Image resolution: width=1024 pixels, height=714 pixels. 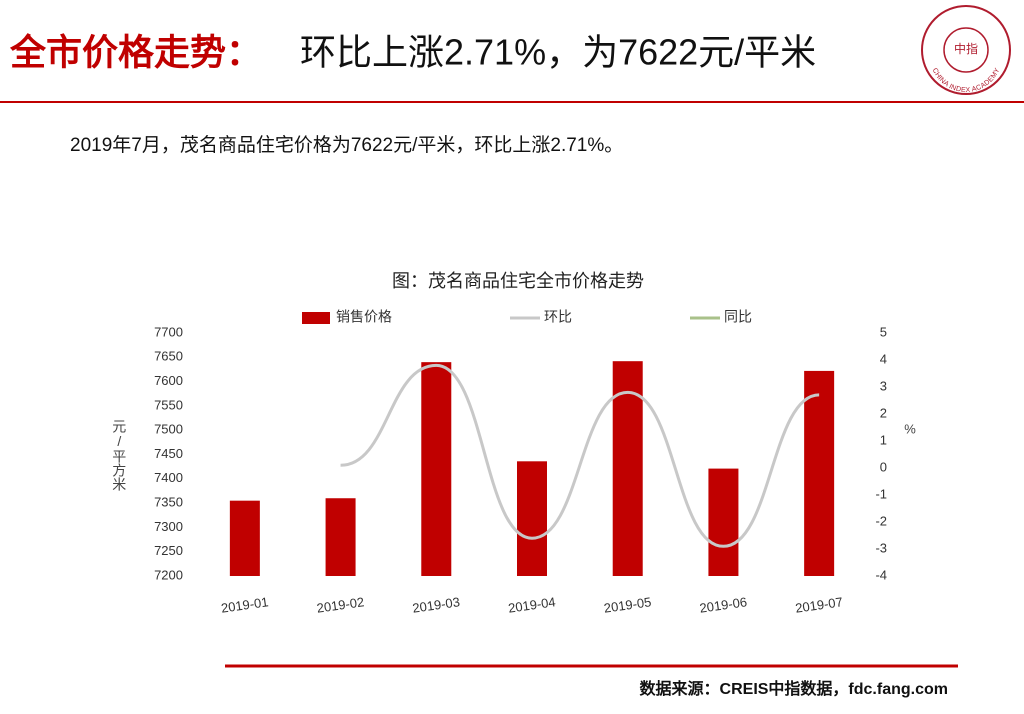 What do you see at coordinates (883, 358) in the screenshot?
I see `y2-tick-label: 4` at bounding box center [883, 358].